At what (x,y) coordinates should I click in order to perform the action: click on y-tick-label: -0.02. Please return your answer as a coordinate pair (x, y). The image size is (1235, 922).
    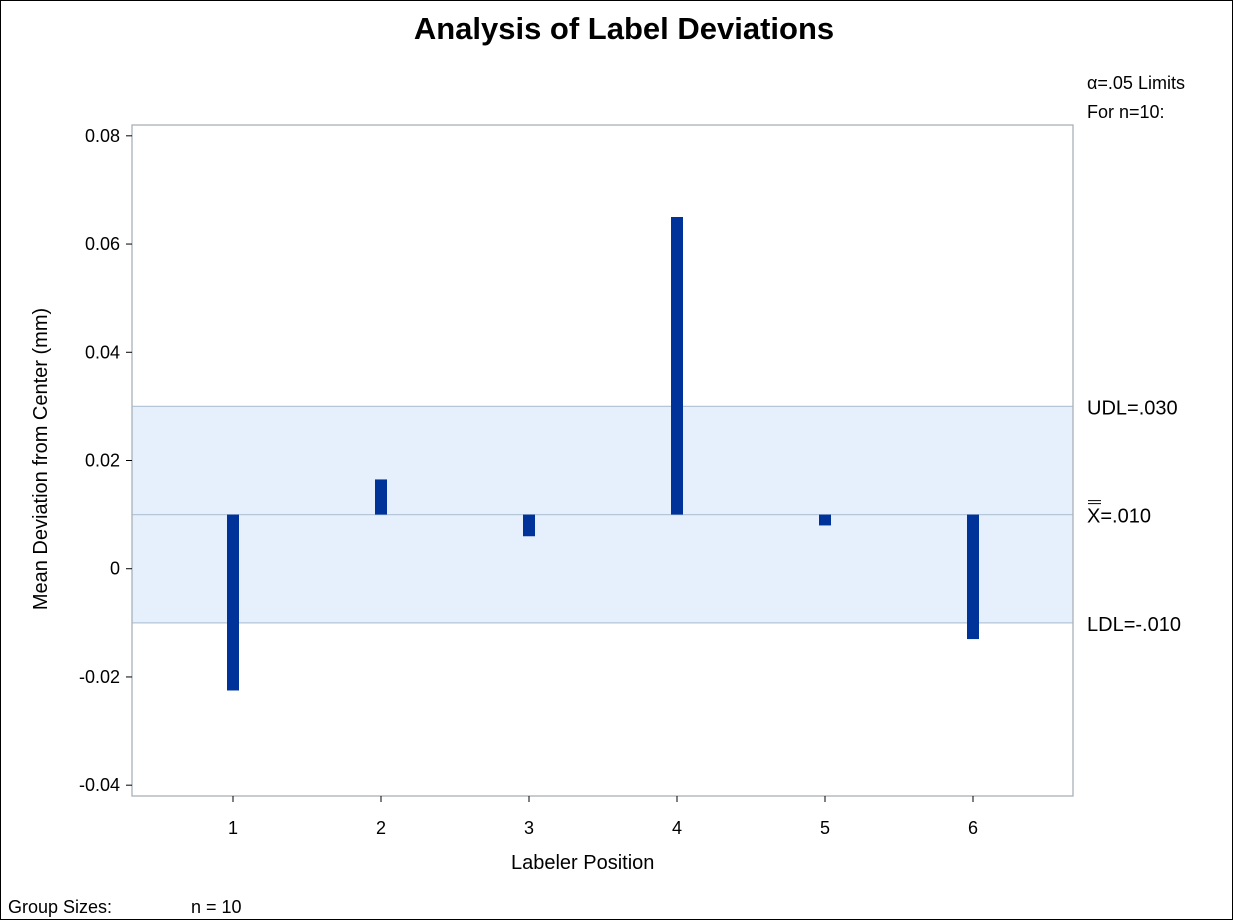
    Looking at the image, I should click on (99, 677).